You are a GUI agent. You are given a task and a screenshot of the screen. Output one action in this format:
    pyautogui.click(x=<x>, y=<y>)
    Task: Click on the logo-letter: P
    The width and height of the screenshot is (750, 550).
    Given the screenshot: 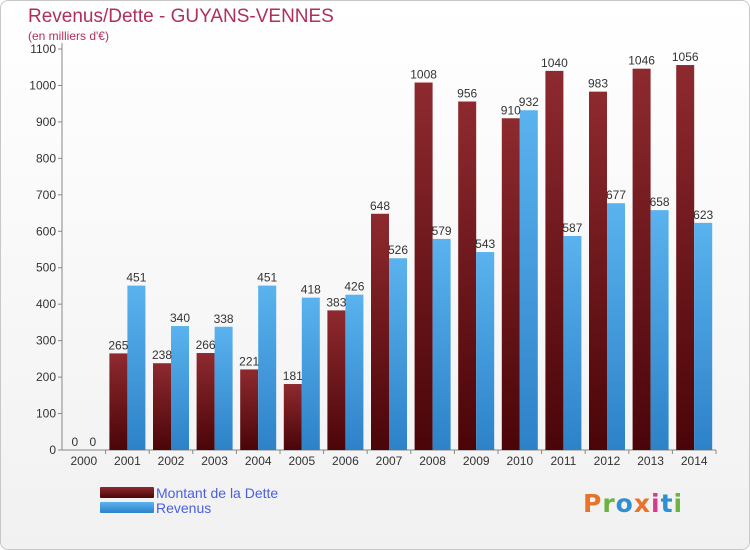 What is the action you would take?
    pyautogui.click(x=593, y=503)
    